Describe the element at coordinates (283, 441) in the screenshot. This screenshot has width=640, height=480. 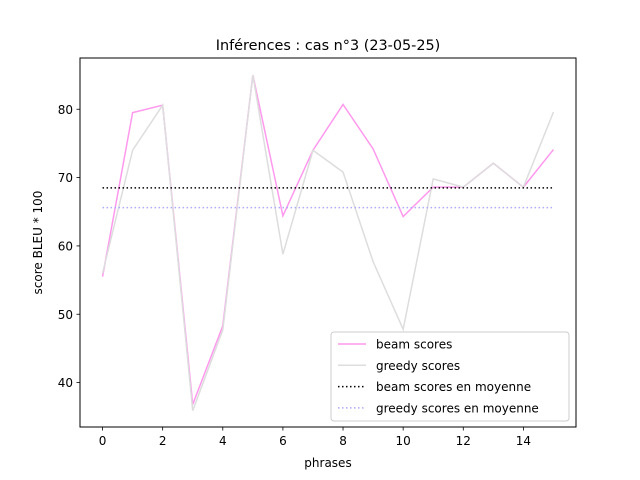
I see `x-tick-label: 6` at that location.